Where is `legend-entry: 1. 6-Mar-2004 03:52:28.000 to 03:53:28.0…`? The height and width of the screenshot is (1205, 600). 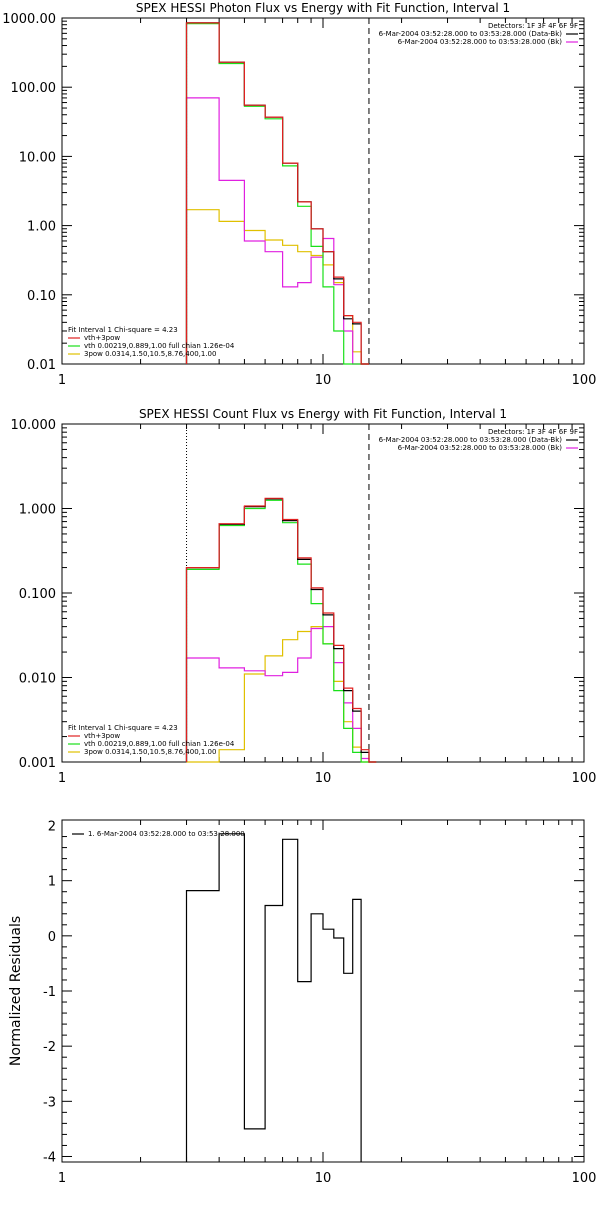 legend-entry: 1. 6-Mar-2004 03:52:28.000 to 03:53:28.0… is located at coordinates (166, 834).